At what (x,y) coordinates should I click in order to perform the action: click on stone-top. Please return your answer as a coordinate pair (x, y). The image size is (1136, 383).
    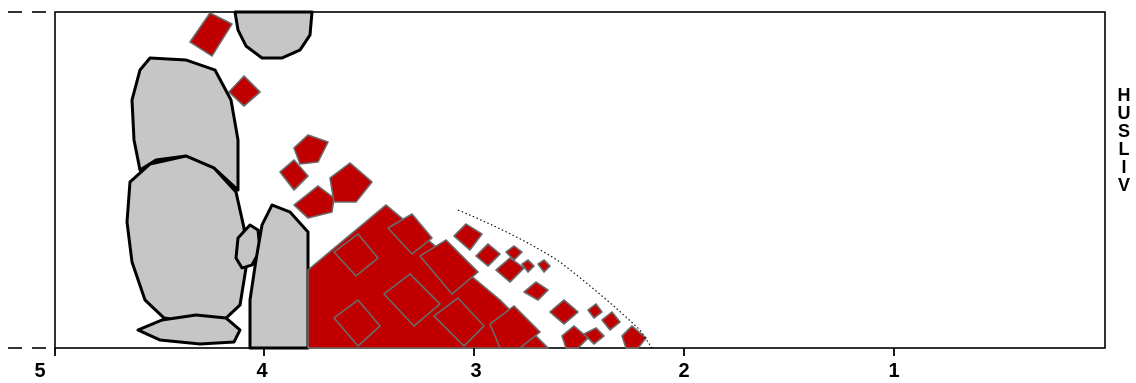
    Looking at the image, I should click on (273, 35).